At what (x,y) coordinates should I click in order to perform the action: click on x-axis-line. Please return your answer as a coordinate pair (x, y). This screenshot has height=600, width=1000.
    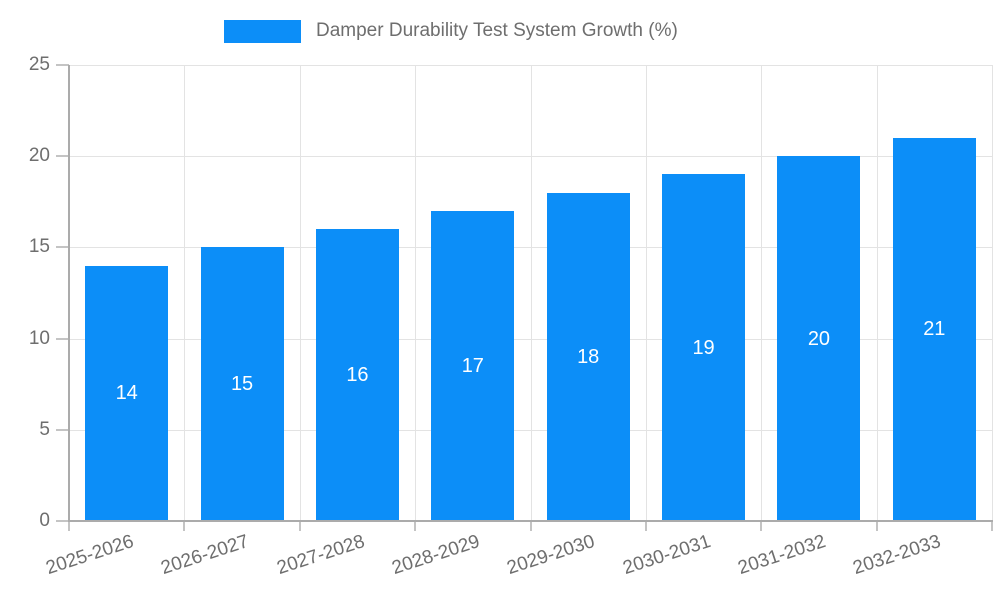
    Looking at the image, I should click on (530, 521).